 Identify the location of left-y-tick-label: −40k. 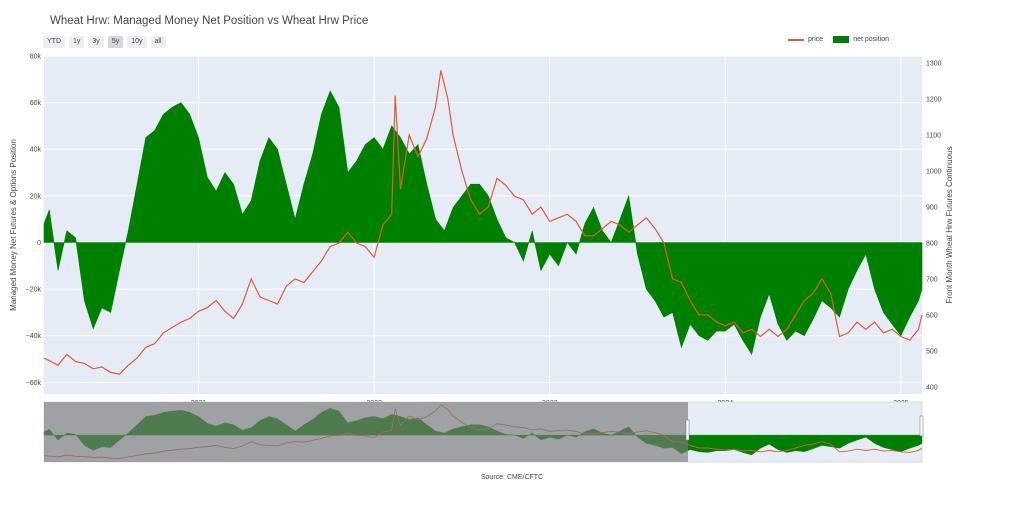
(34, 336).